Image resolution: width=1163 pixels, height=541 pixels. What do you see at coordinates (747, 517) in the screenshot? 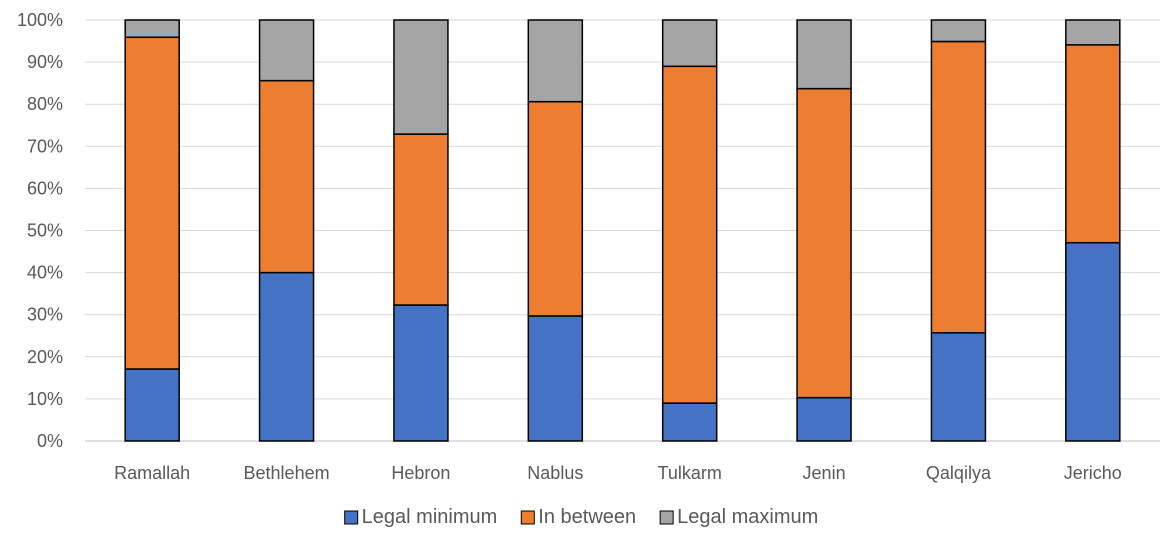
I see `legend-label: Legal maximum` at bounding box center [747, 517].